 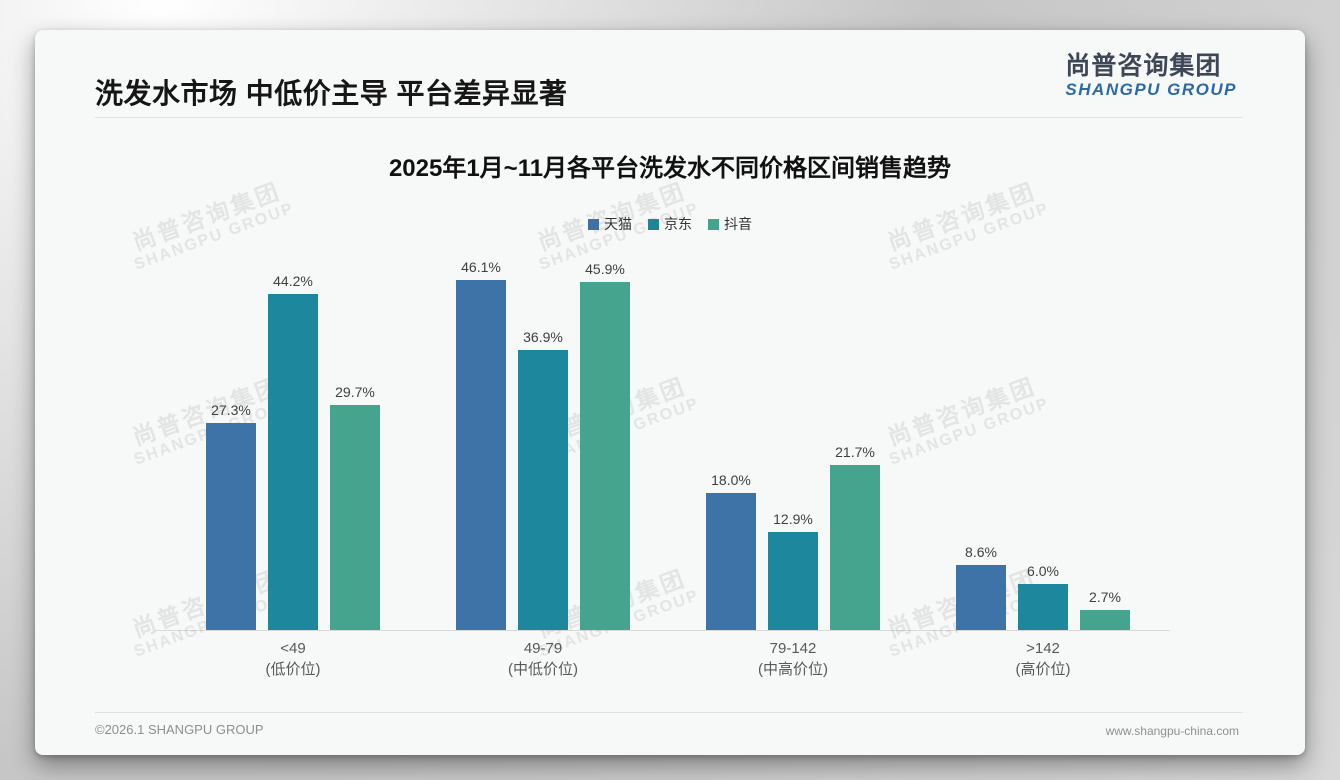 I want to click on bar-value-label: 12.9%, so click(x=793, y=519).